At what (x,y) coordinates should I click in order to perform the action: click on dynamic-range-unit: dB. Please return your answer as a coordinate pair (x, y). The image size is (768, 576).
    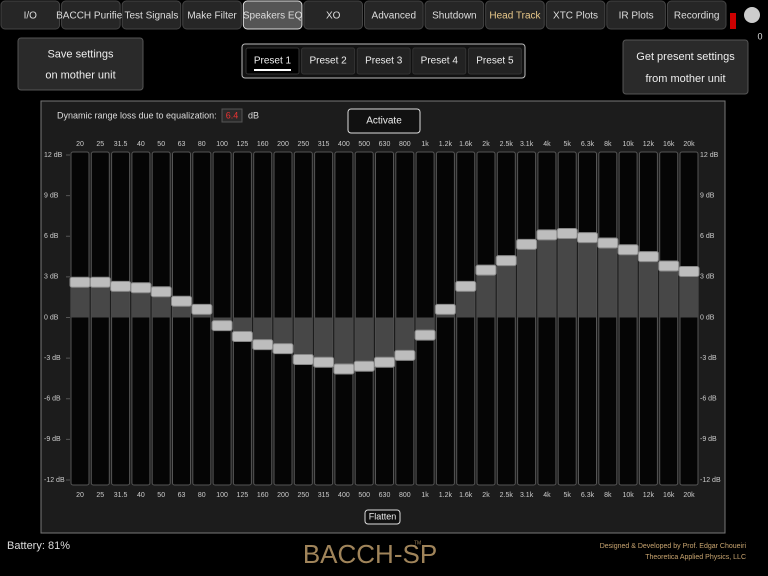
    Looking at the image, I should click on (253, 115).